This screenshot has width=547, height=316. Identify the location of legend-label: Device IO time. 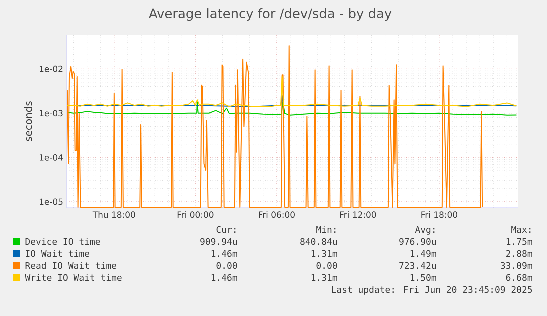
(63, 242).